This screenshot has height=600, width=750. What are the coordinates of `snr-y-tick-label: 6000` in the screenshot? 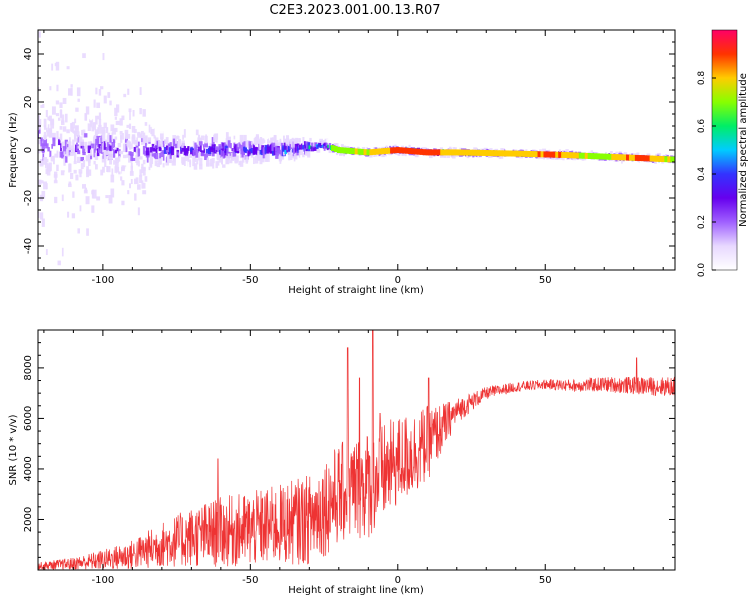 It's located at (28, 418).